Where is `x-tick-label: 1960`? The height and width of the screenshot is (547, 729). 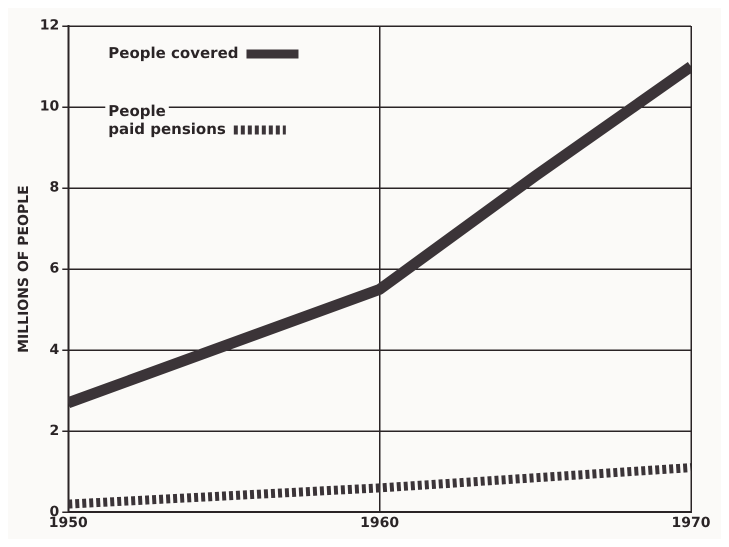
x-tick-label: 1960 is located at coordinates (380, 523).